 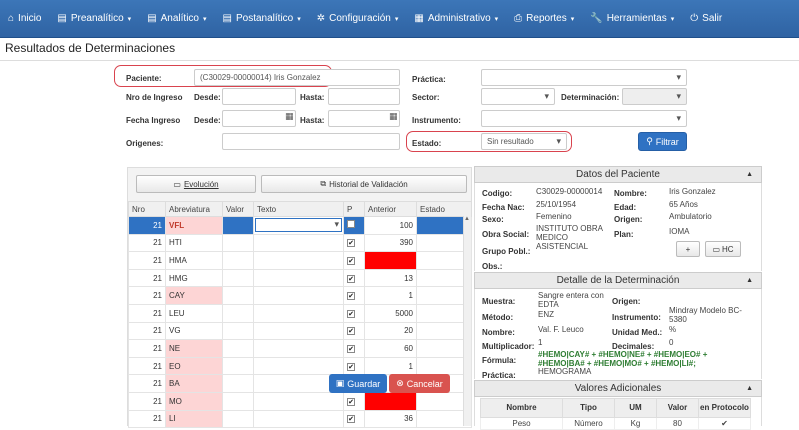 What do you see at coordinates (176, 19) in the screenshot?
I see `nav-item-2: ▤ Analítico ▾` at bounding box center [176, 19].